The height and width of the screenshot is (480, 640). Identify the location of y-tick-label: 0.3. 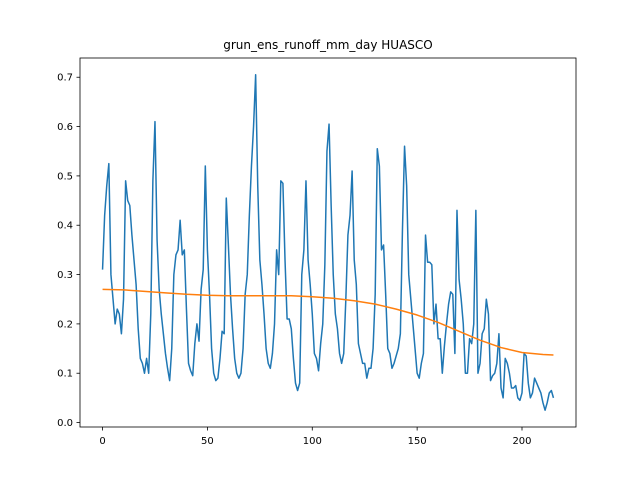
(65, 275).